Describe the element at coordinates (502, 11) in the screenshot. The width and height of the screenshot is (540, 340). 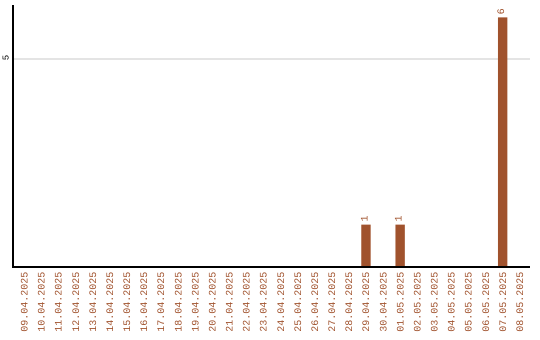
I see `data-label: 6` at that location.